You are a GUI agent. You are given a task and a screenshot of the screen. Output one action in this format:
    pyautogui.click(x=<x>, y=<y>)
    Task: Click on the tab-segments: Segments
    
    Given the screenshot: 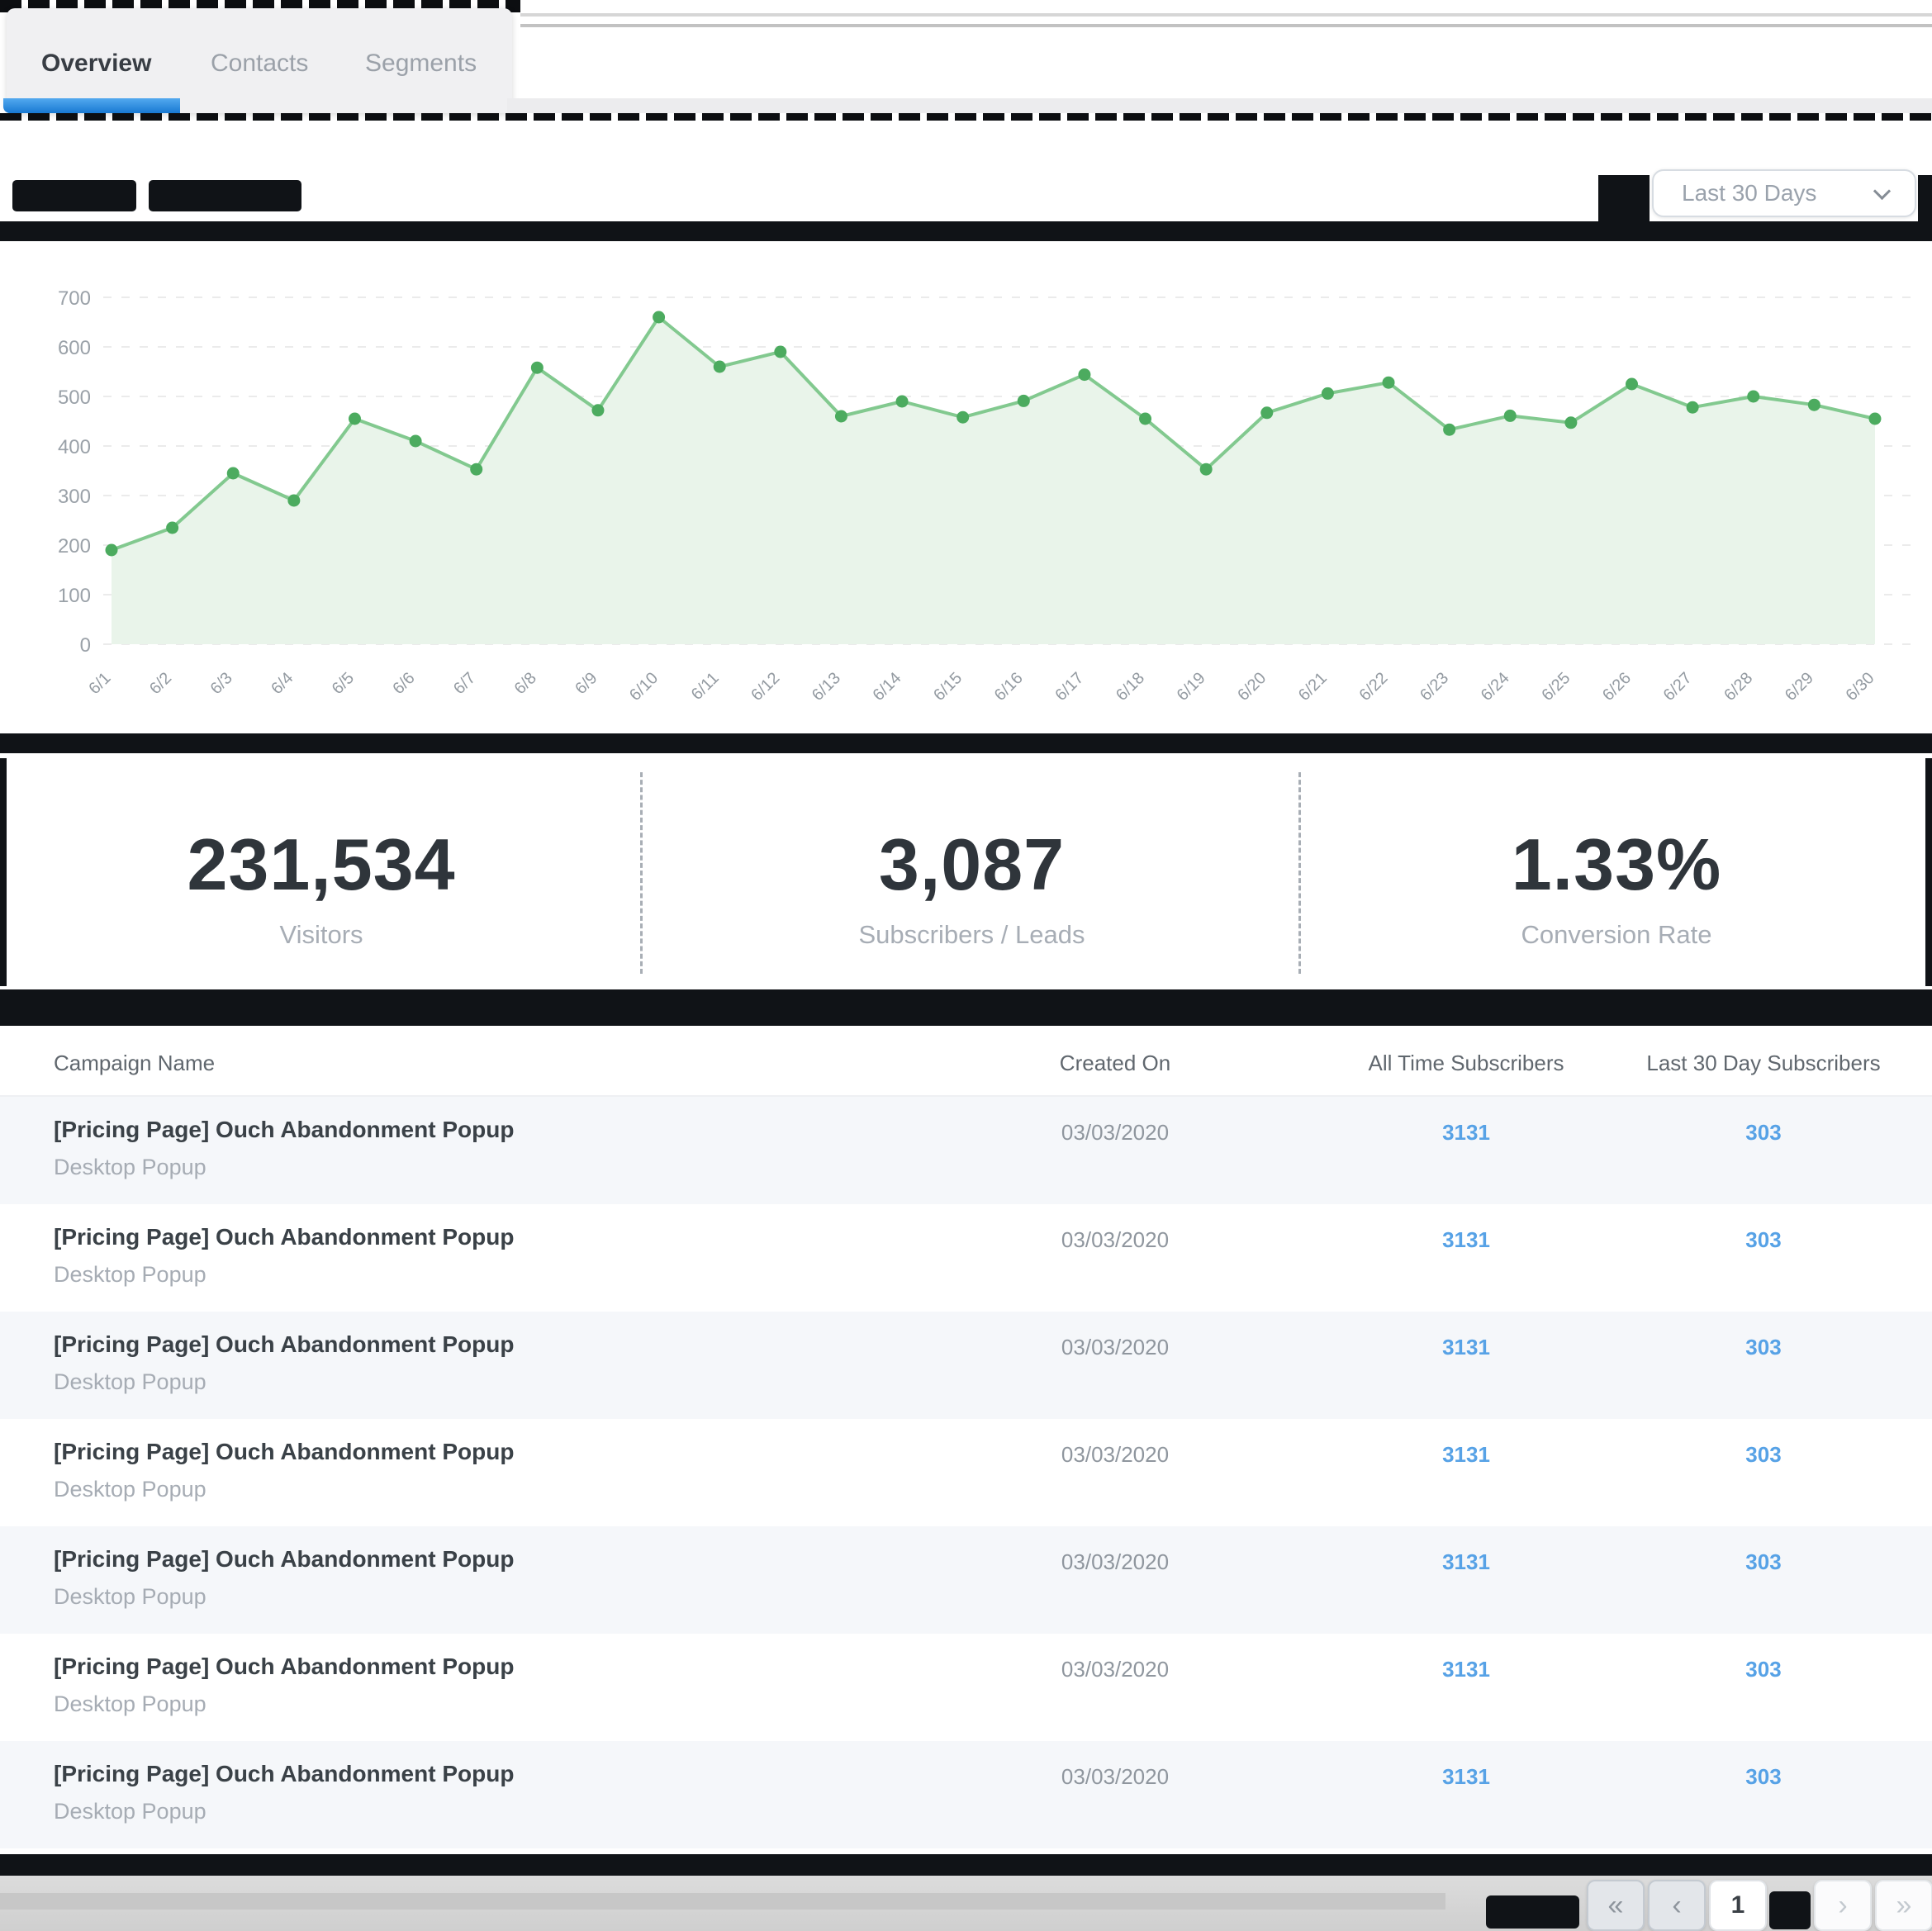 What is the action you would take?
    pyautogui.click(x=421, y=64)
    